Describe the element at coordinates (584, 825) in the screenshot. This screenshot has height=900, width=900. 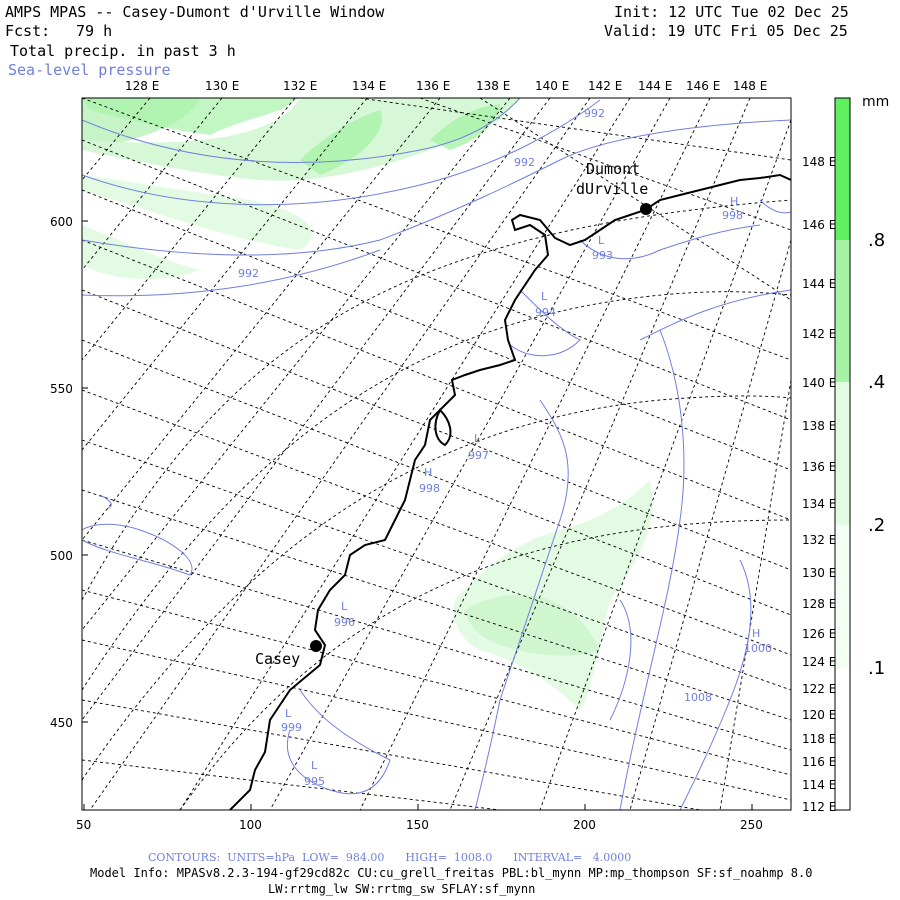
I see `bottom-tick-label: 200` at that location.